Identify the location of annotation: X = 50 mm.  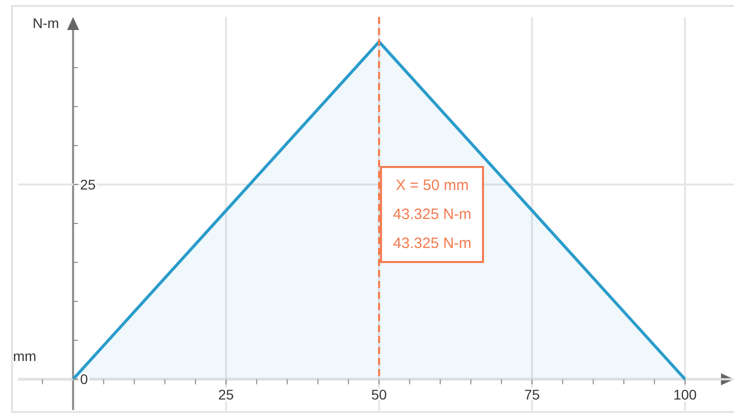
(432, 186).